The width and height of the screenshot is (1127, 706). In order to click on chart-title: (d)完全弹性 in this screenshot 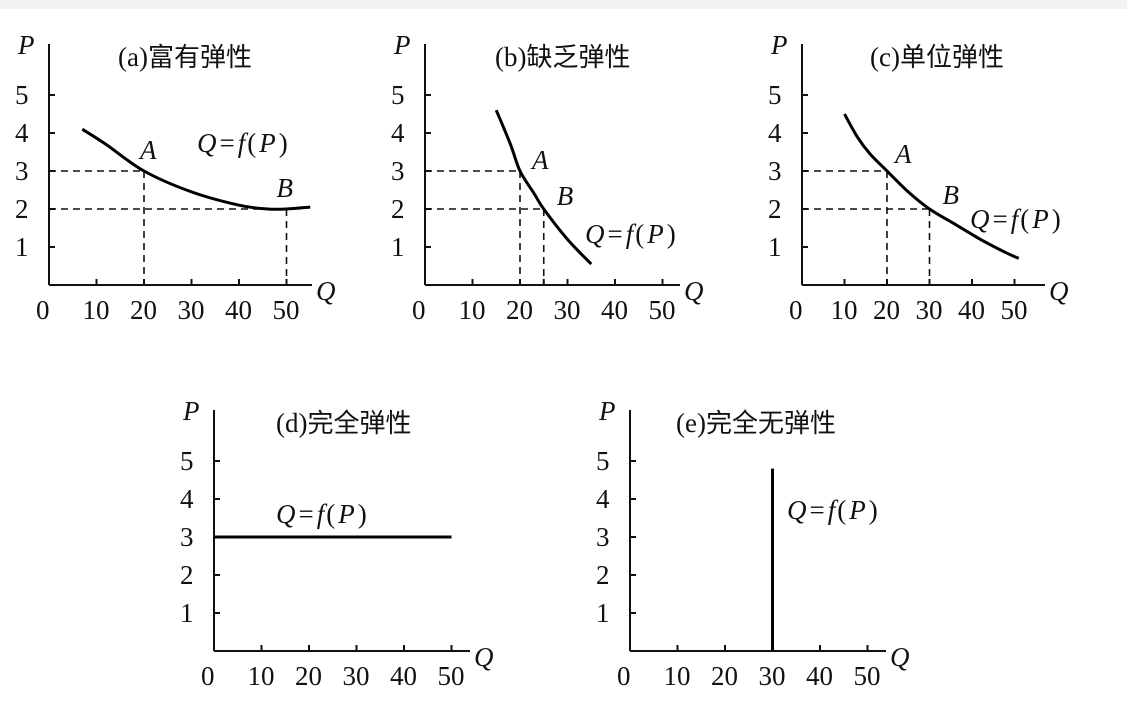, I will do `click(344, 423)`.